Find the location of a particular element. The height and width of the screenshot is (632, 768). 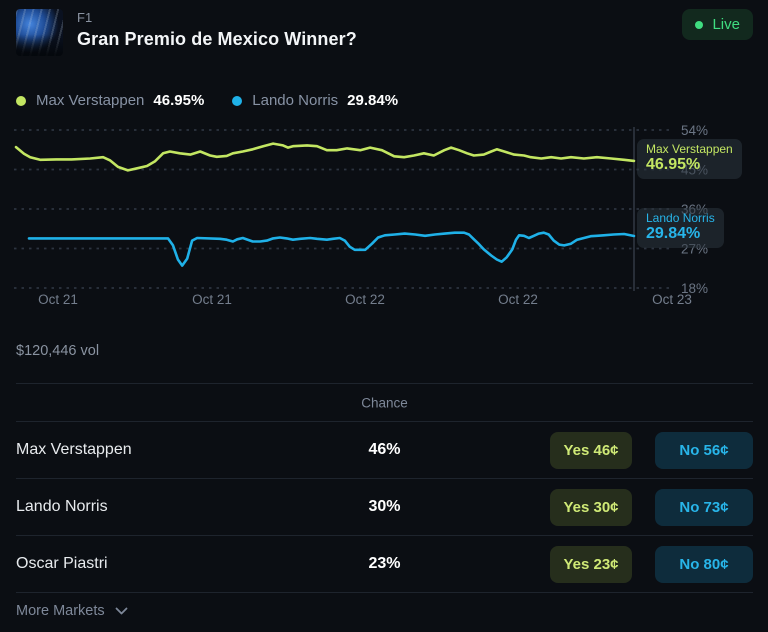

more-markets-toggle: More Markets is located at coordinates (72, 611).